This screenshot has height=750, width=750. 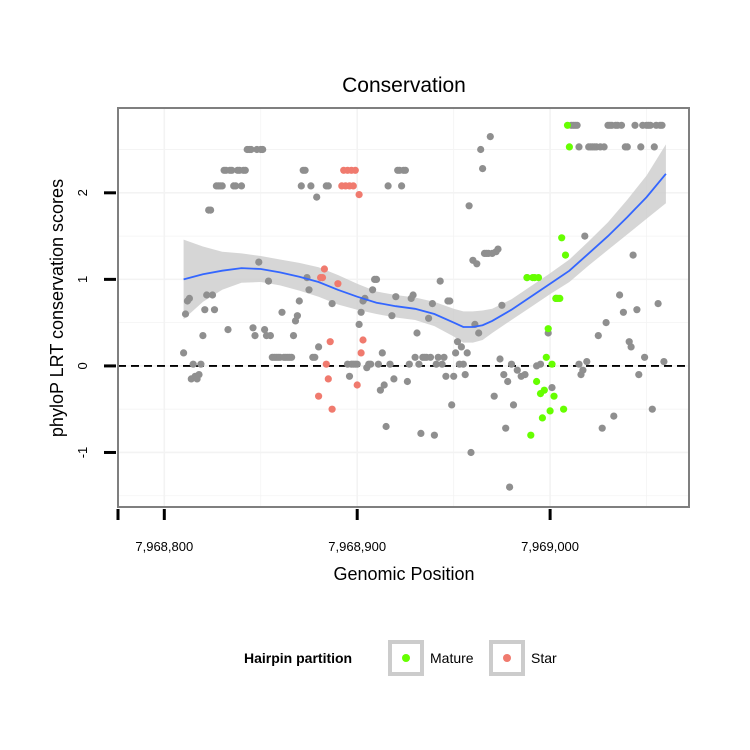 I want to click on x-axis-title: Genomic Position, so click(x=403, y=574).